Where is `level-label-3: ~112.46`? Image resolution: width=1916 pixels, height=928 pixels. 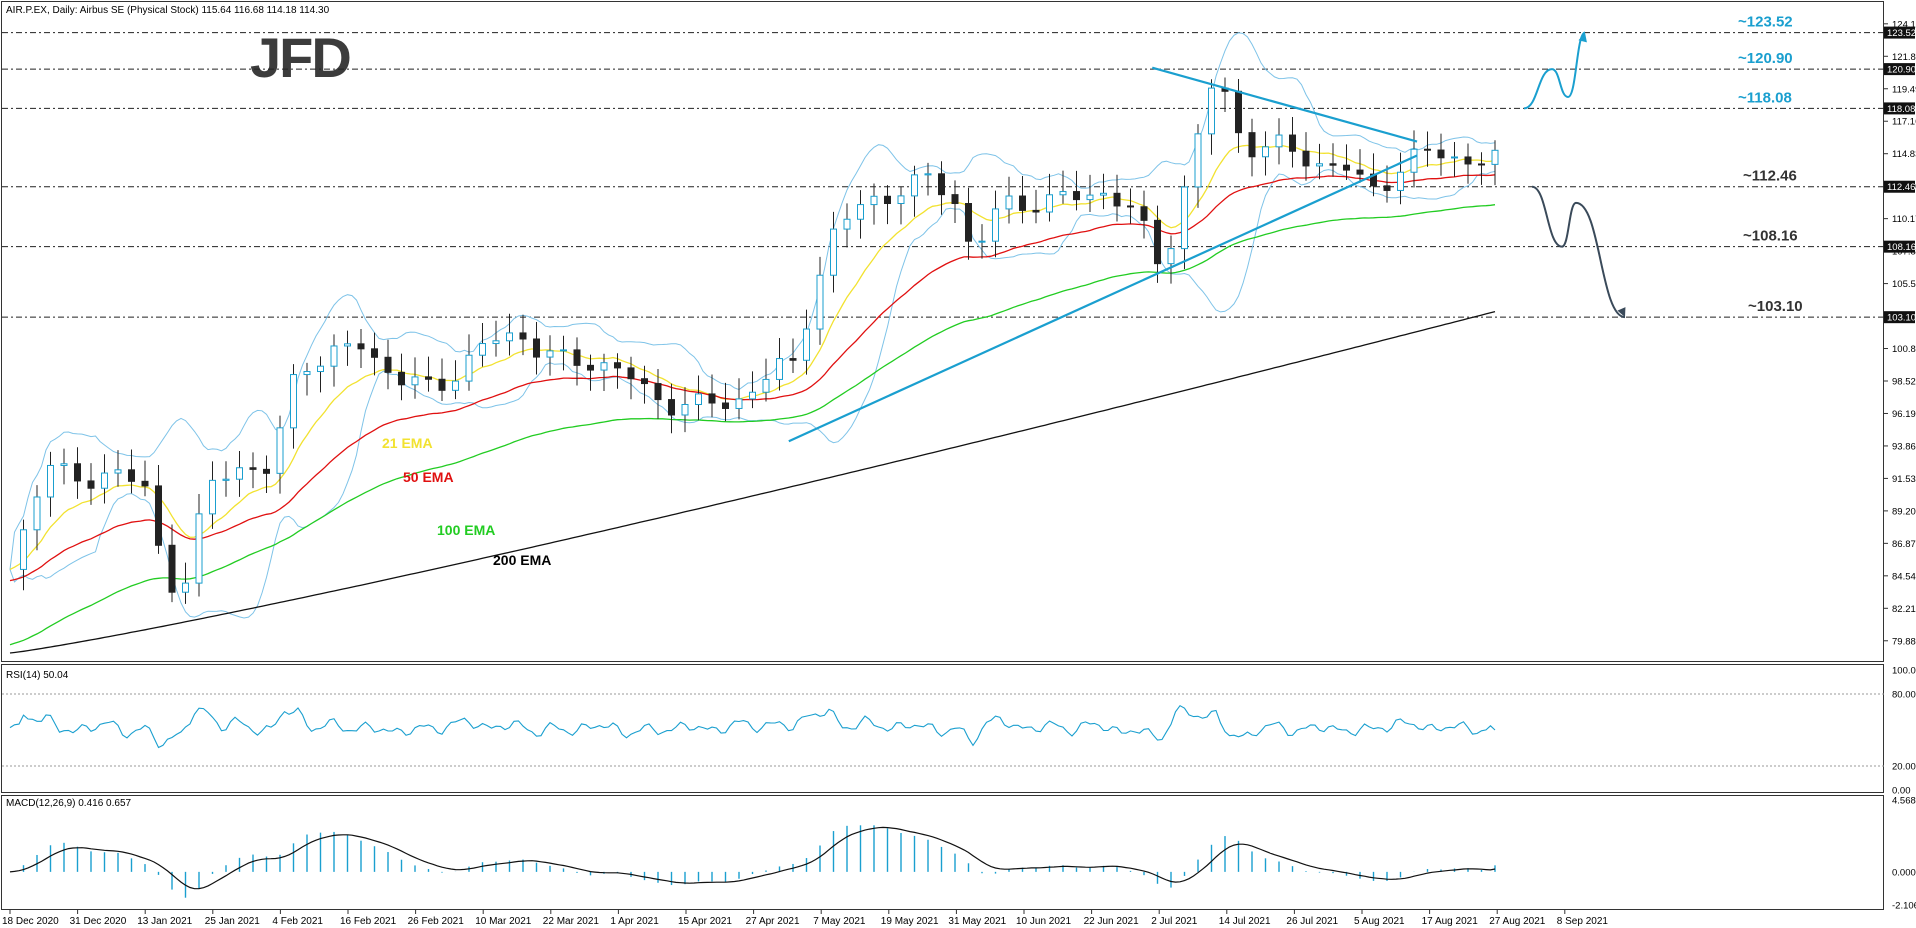
level-label-3: ~112.46 is located at coordinates (1770, 176).